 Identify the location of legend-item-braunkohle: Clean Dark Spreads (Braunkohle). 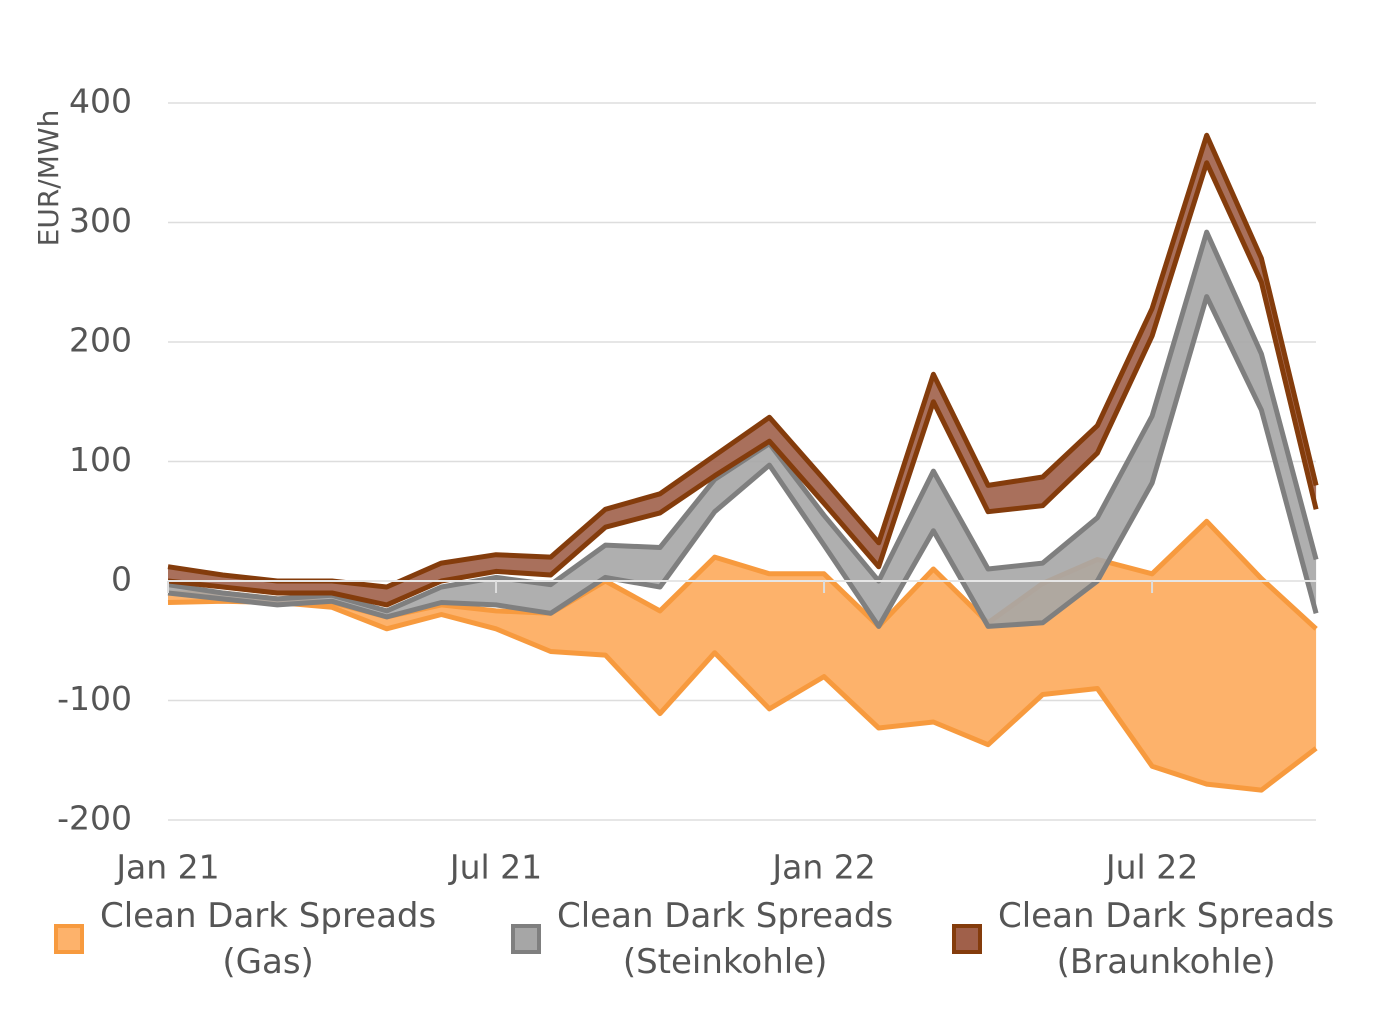
(1143, 939).